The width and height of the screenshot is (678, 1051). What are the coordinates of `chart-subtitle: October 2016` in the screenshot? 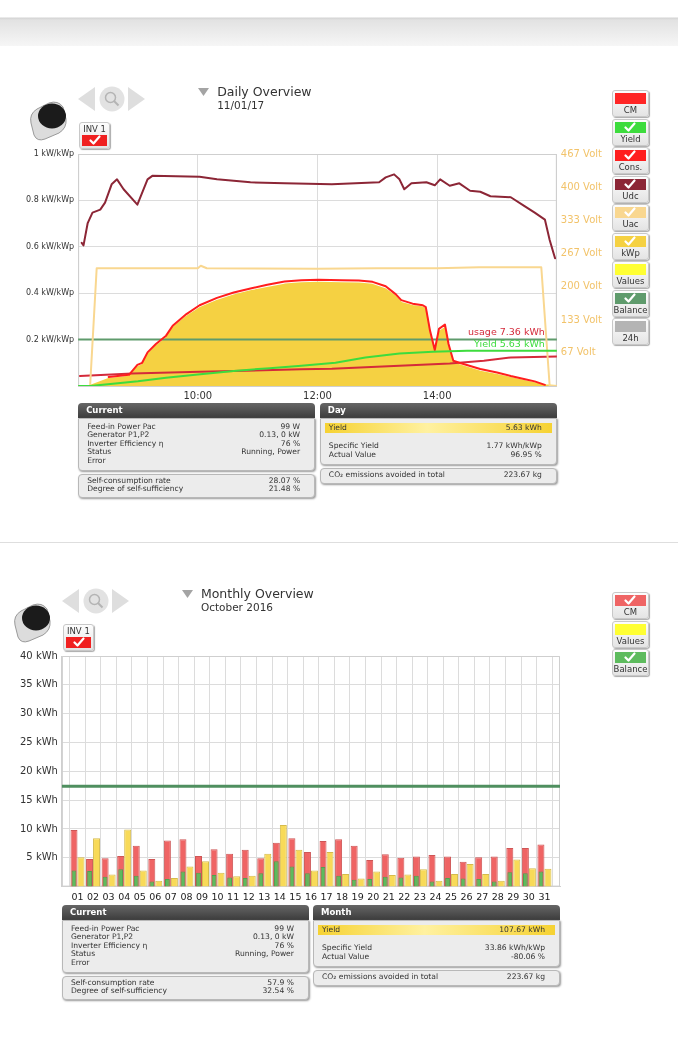 It's located at (236, 607).